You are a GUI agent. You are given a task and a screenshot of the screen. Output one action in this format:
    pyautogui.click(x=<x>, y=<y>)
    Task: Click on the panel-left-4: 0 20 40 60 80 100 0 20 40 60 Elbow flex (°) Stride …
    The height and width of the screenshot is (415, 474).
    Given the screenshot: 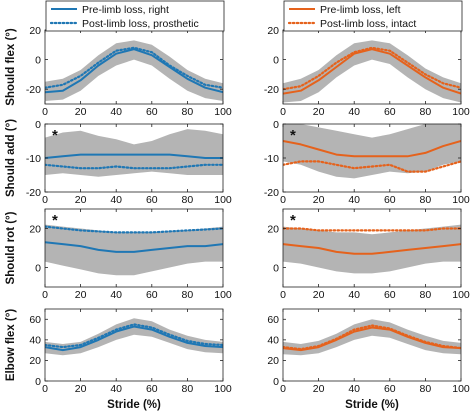 What is the action you would take?
    pyautogui.click(x=118, y=359)
    